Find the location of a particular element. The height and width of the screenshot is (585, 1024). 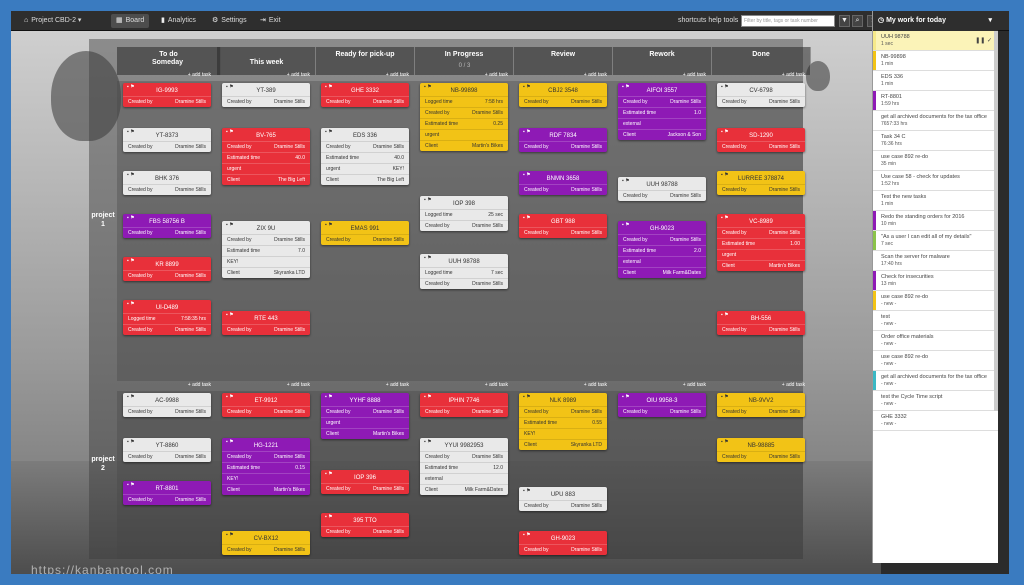

help-menu: shortcuts help tools is located at coordinates (708, 20).